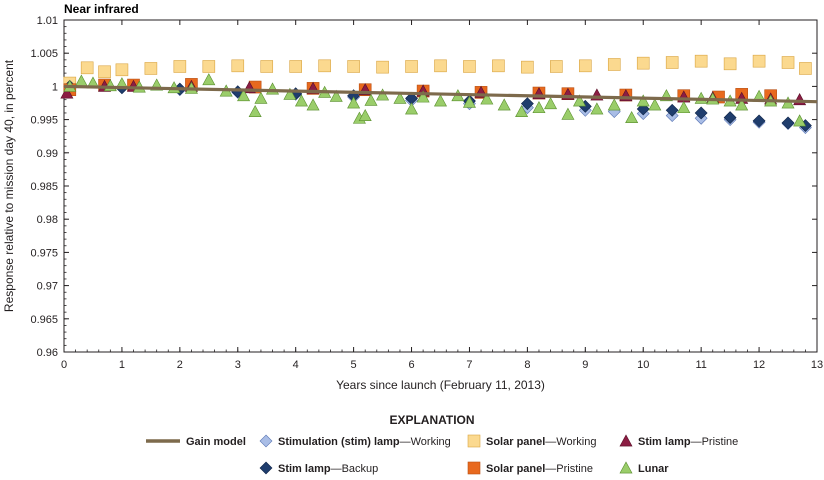  I want to click on legend-heading: EXPLANATION, so click(431, 420).